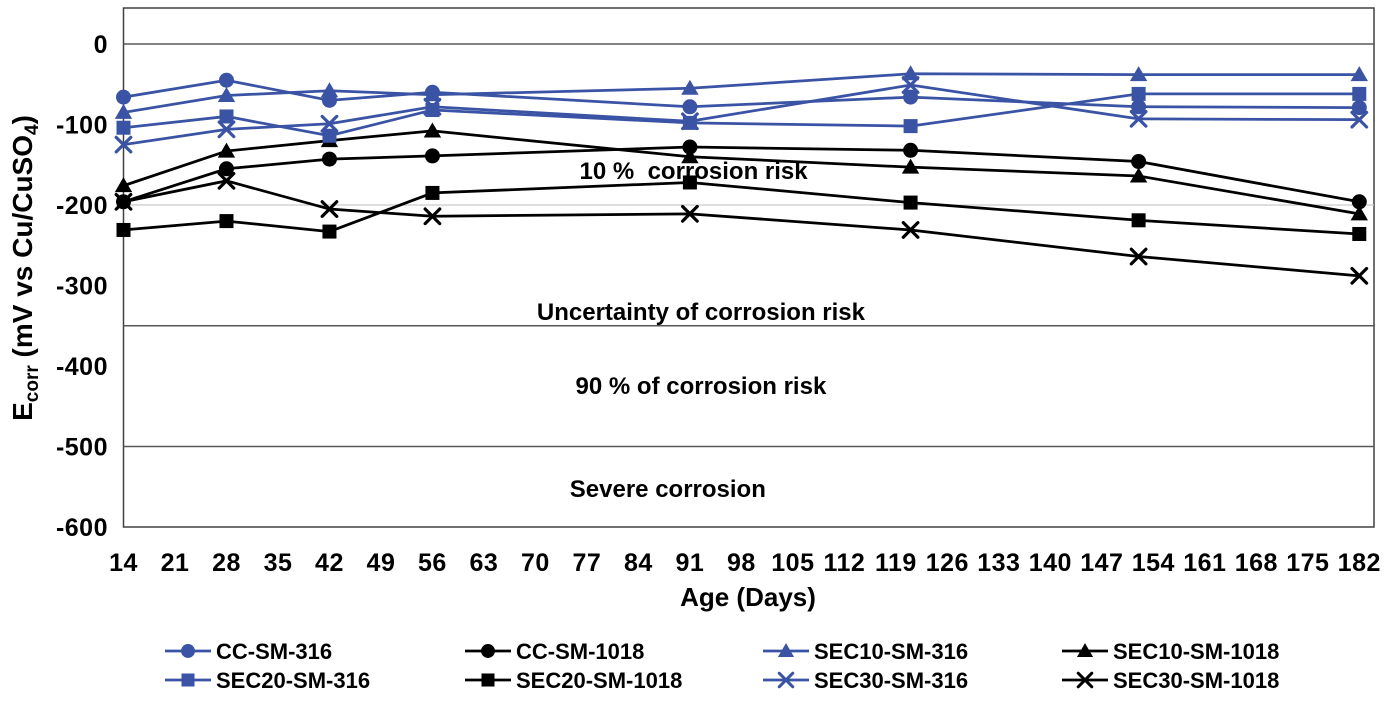  Describe the element at coordinates (786, 650) in the screenshot. I see `triangle-marker-icon` at that location.